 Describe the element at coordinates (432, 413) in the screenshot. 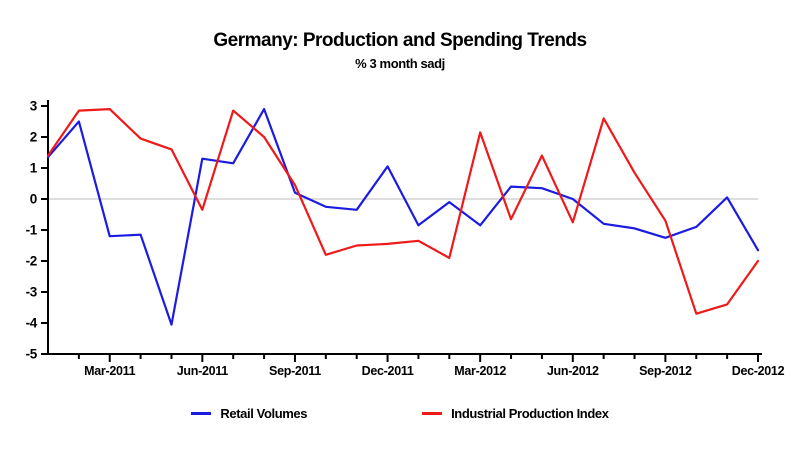

I see `industrial-production-index-line-swatch` at that location.